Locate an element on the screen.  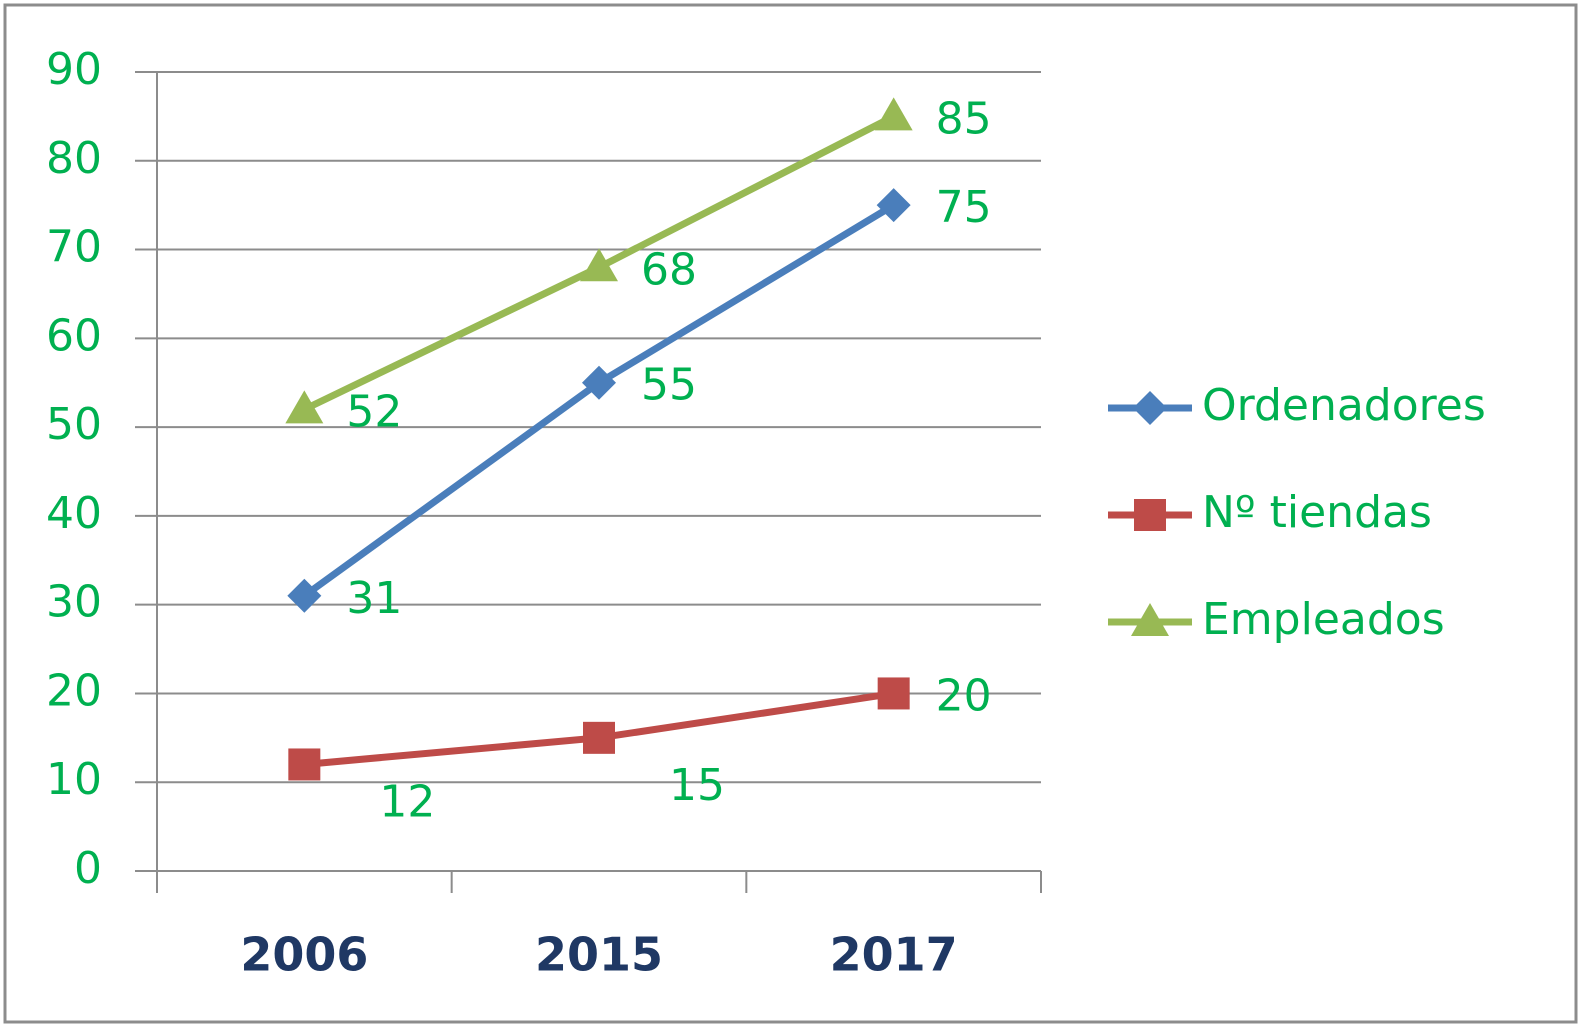
x-tick-label: 2017 is located at coordinates (894, 955).